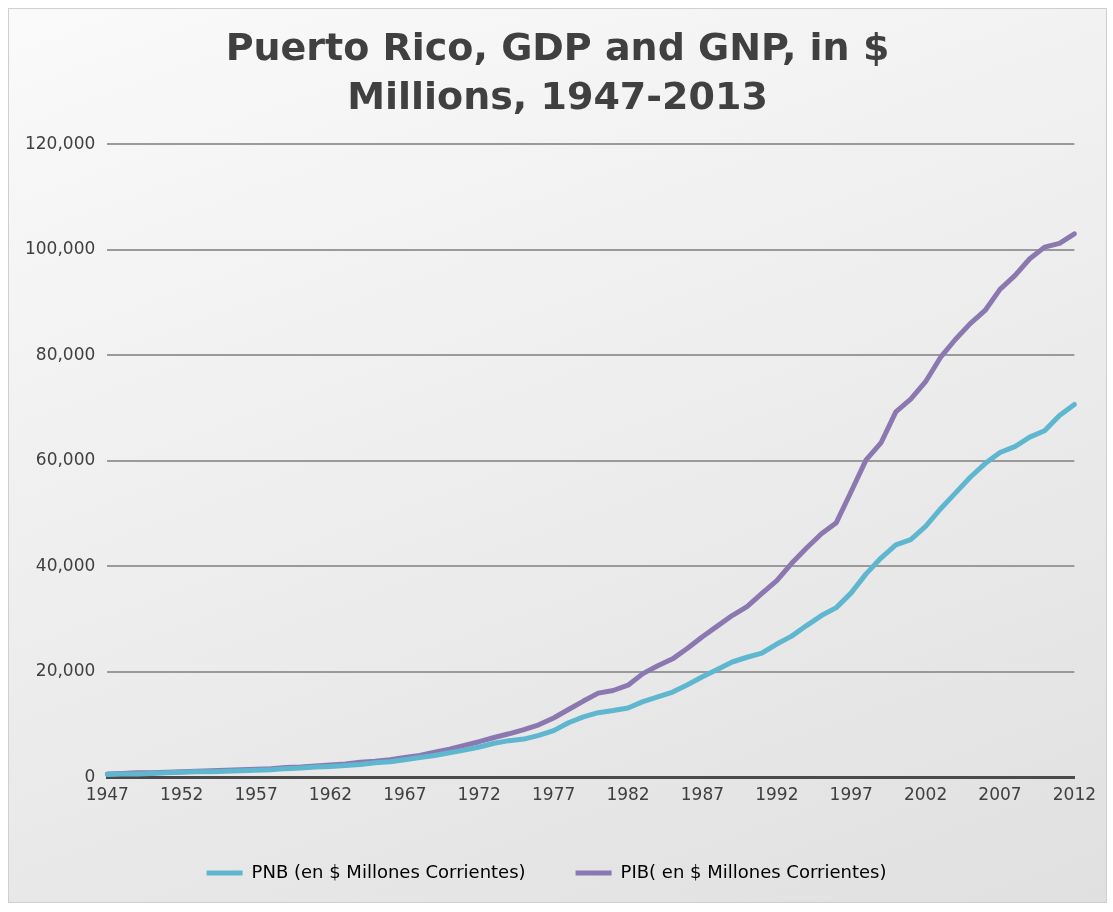 The width and height of the screenshot is (1113, 912). Describe the element at coordinates (65, 353) in the screenshot. I see `y-tick-label: 80,000` at that location.